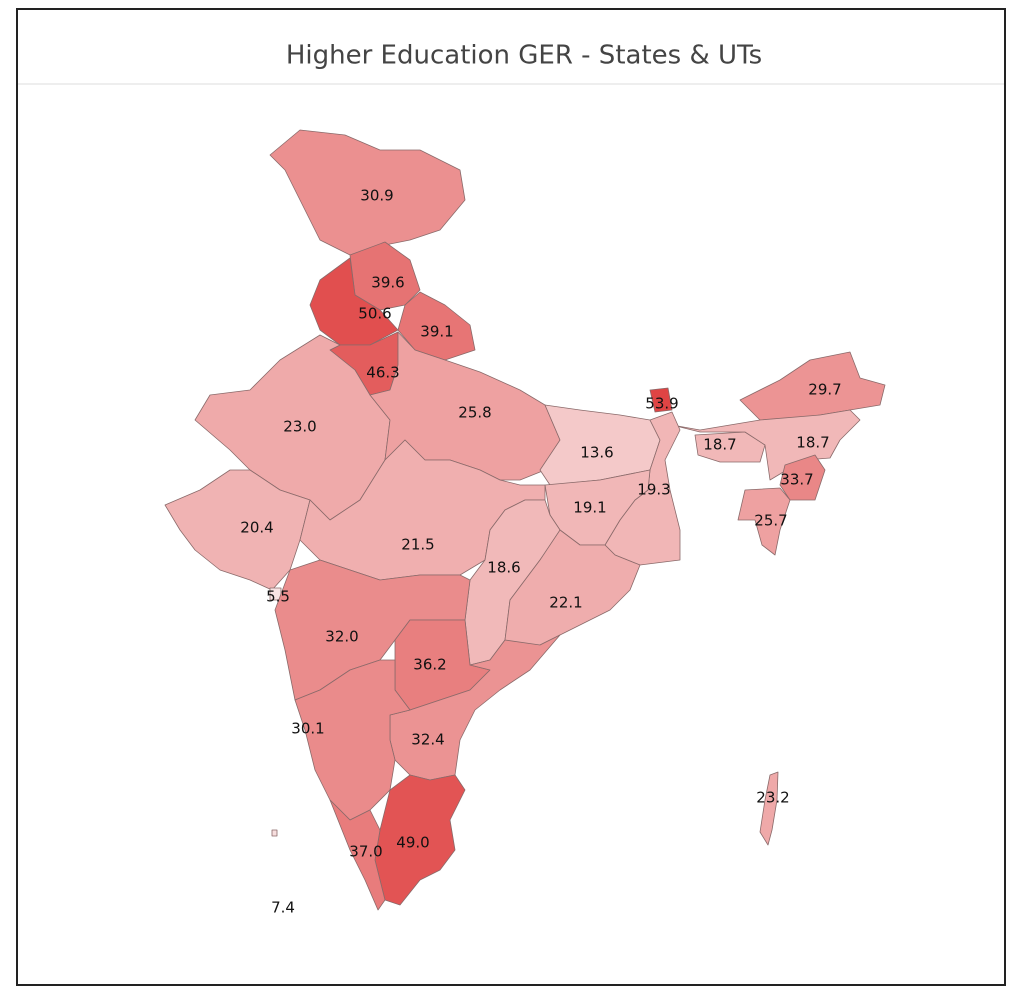 This screenshot has width=1024, height=997. What do you see at coordinates (341, 637) in the screenshot?
I see `value-label: 32.0` at bounding box center [341, 637].